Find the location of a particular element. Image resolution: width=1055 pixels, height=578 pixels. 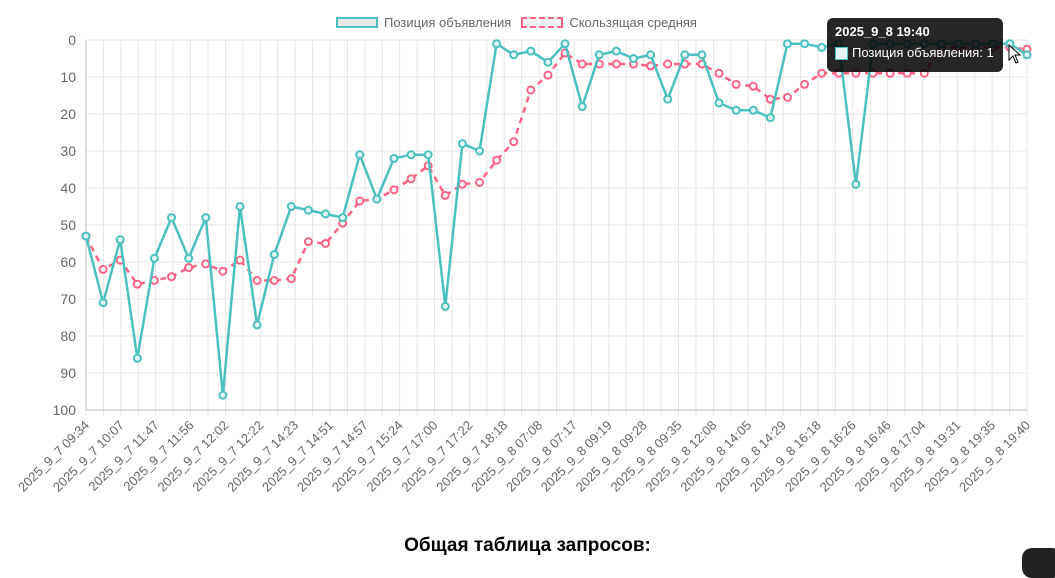

y-tick-label: 80 is located at coordinates (68, 336).